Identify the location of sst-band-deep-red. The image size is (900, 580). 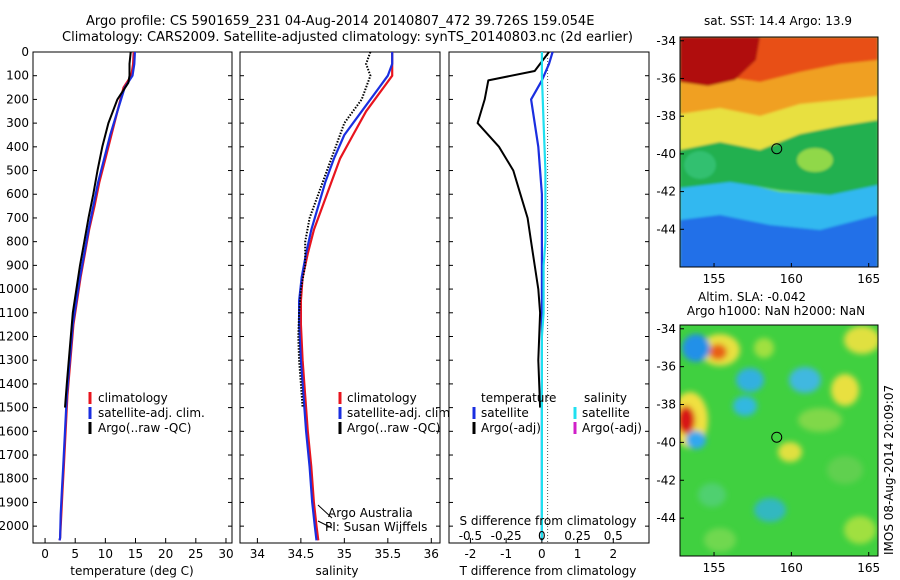
(720, 61).